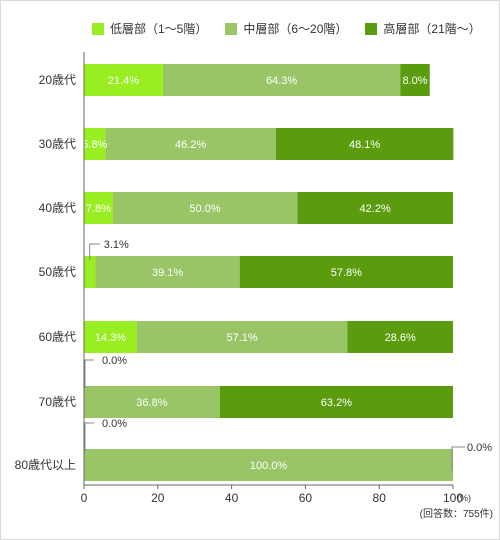  I want to click on value-label-5-1: 36.8%, so click(151, 403).